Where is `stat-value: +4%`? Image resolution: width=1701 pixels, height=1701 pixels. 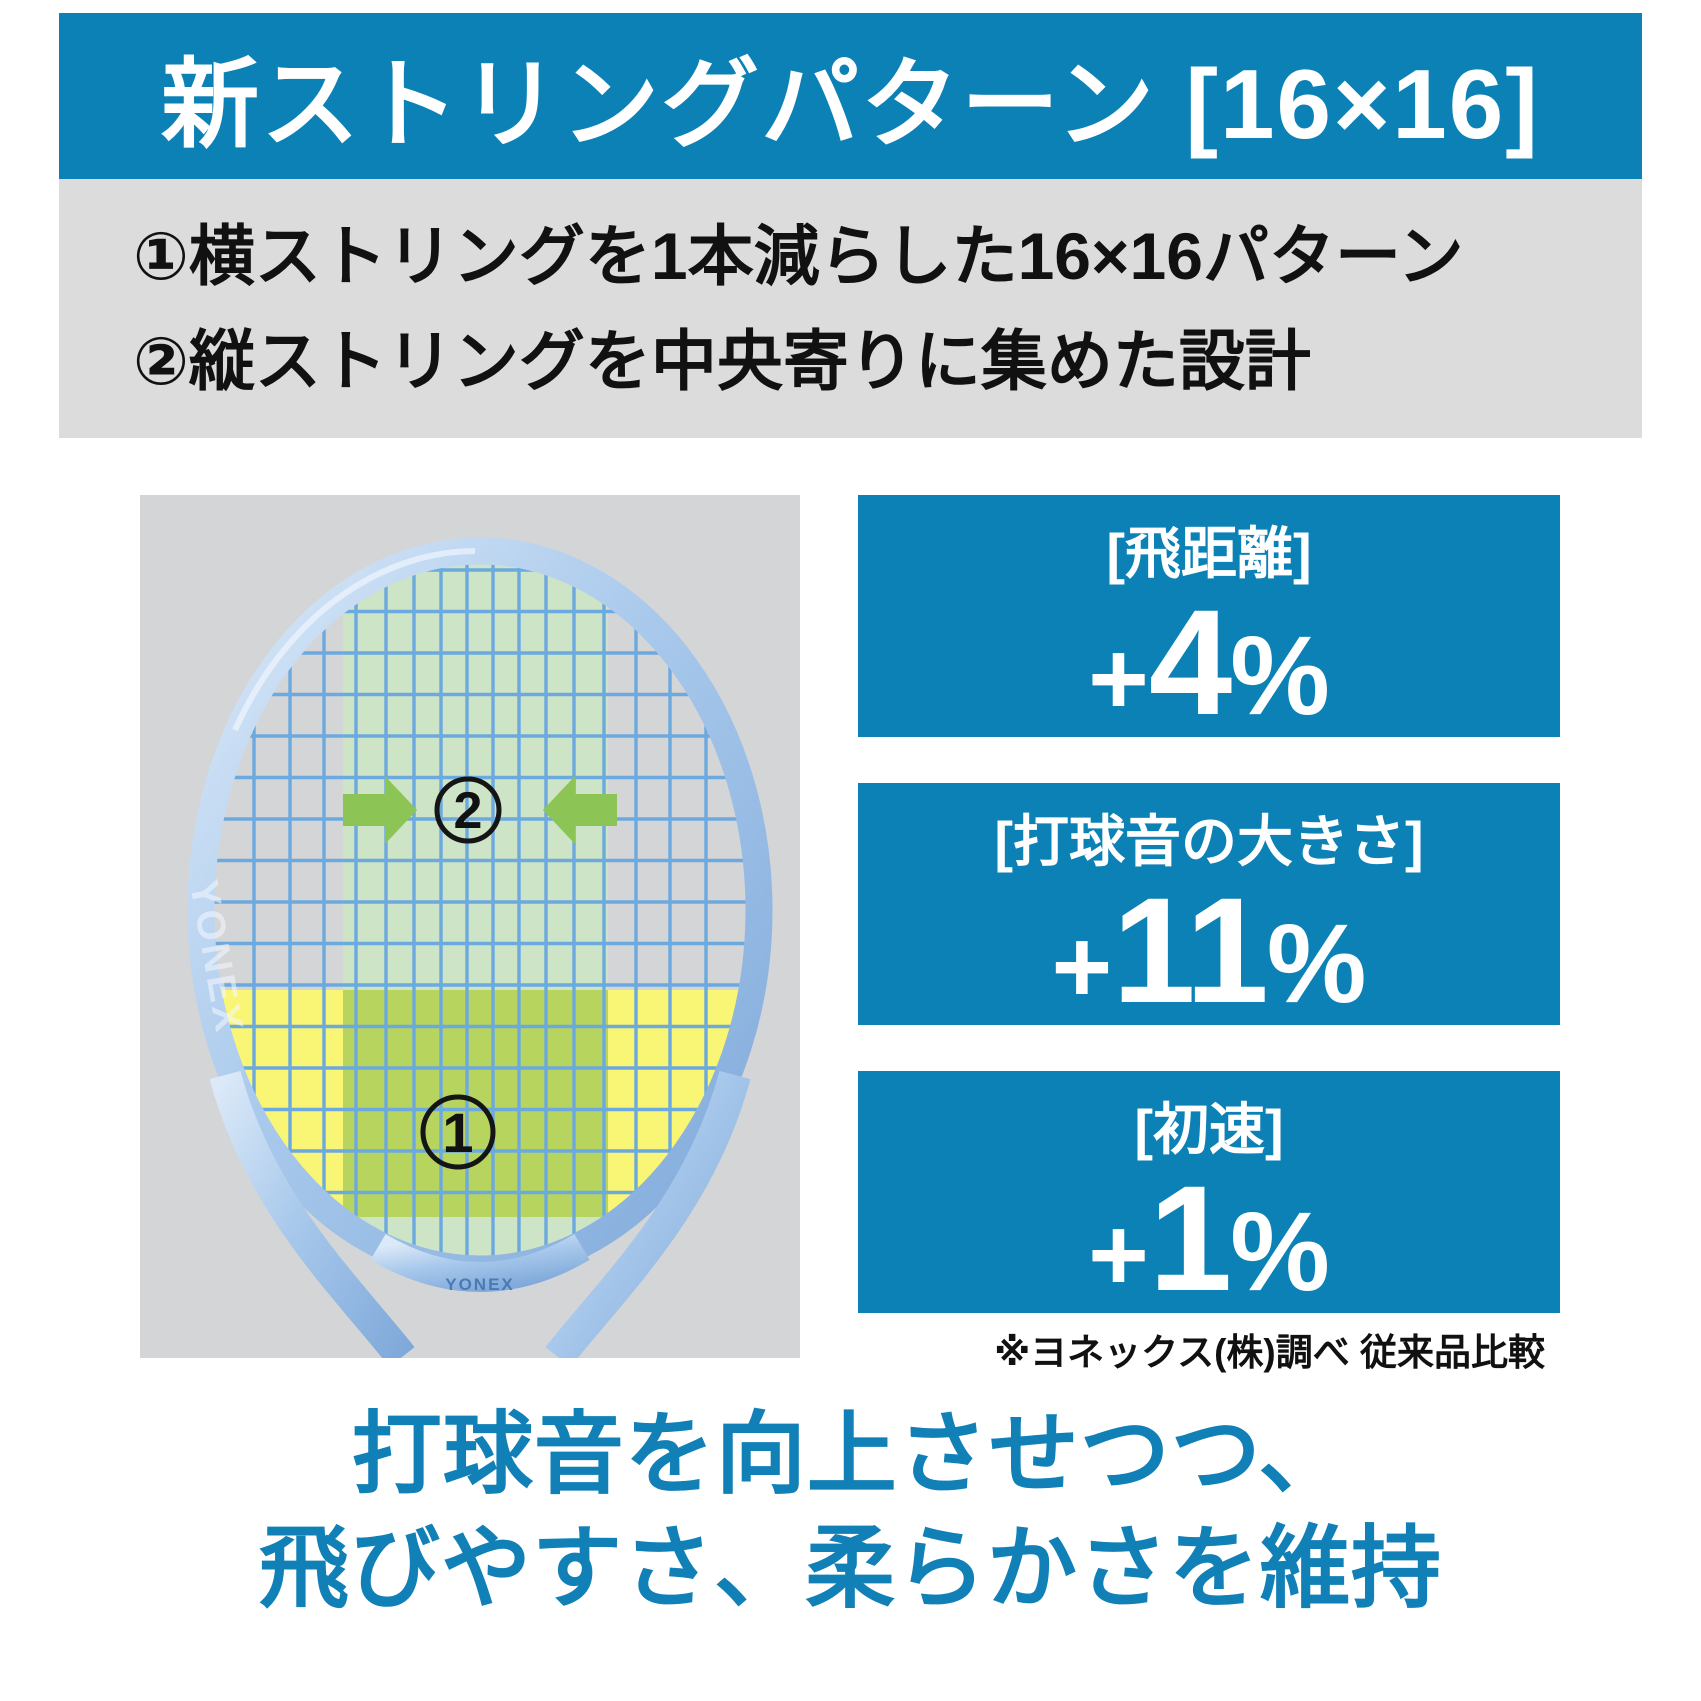
stat-value: +4% is located at coordinates (1209, 661).